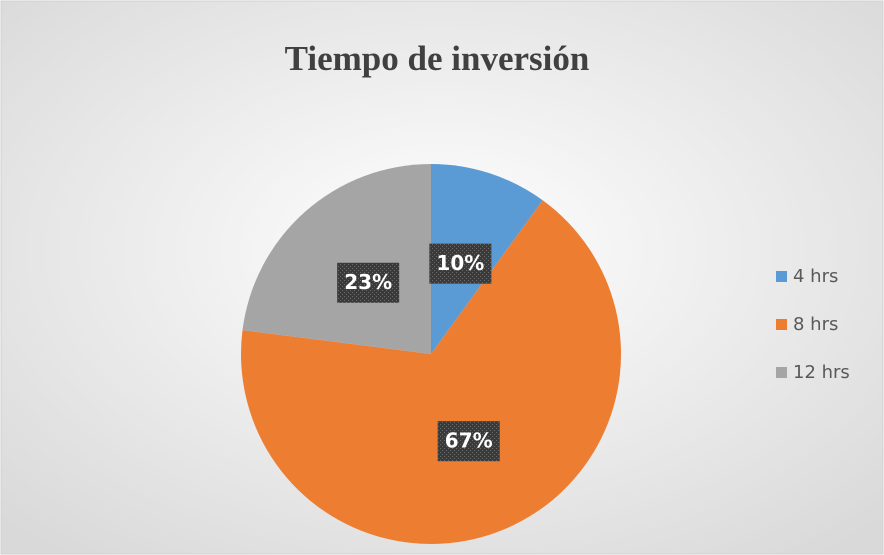 This screenshot has width=884, height=555. Describe the element at coordinates (815, 324) in the screenshot. I see `legend-label: 8 hrs` at that location.